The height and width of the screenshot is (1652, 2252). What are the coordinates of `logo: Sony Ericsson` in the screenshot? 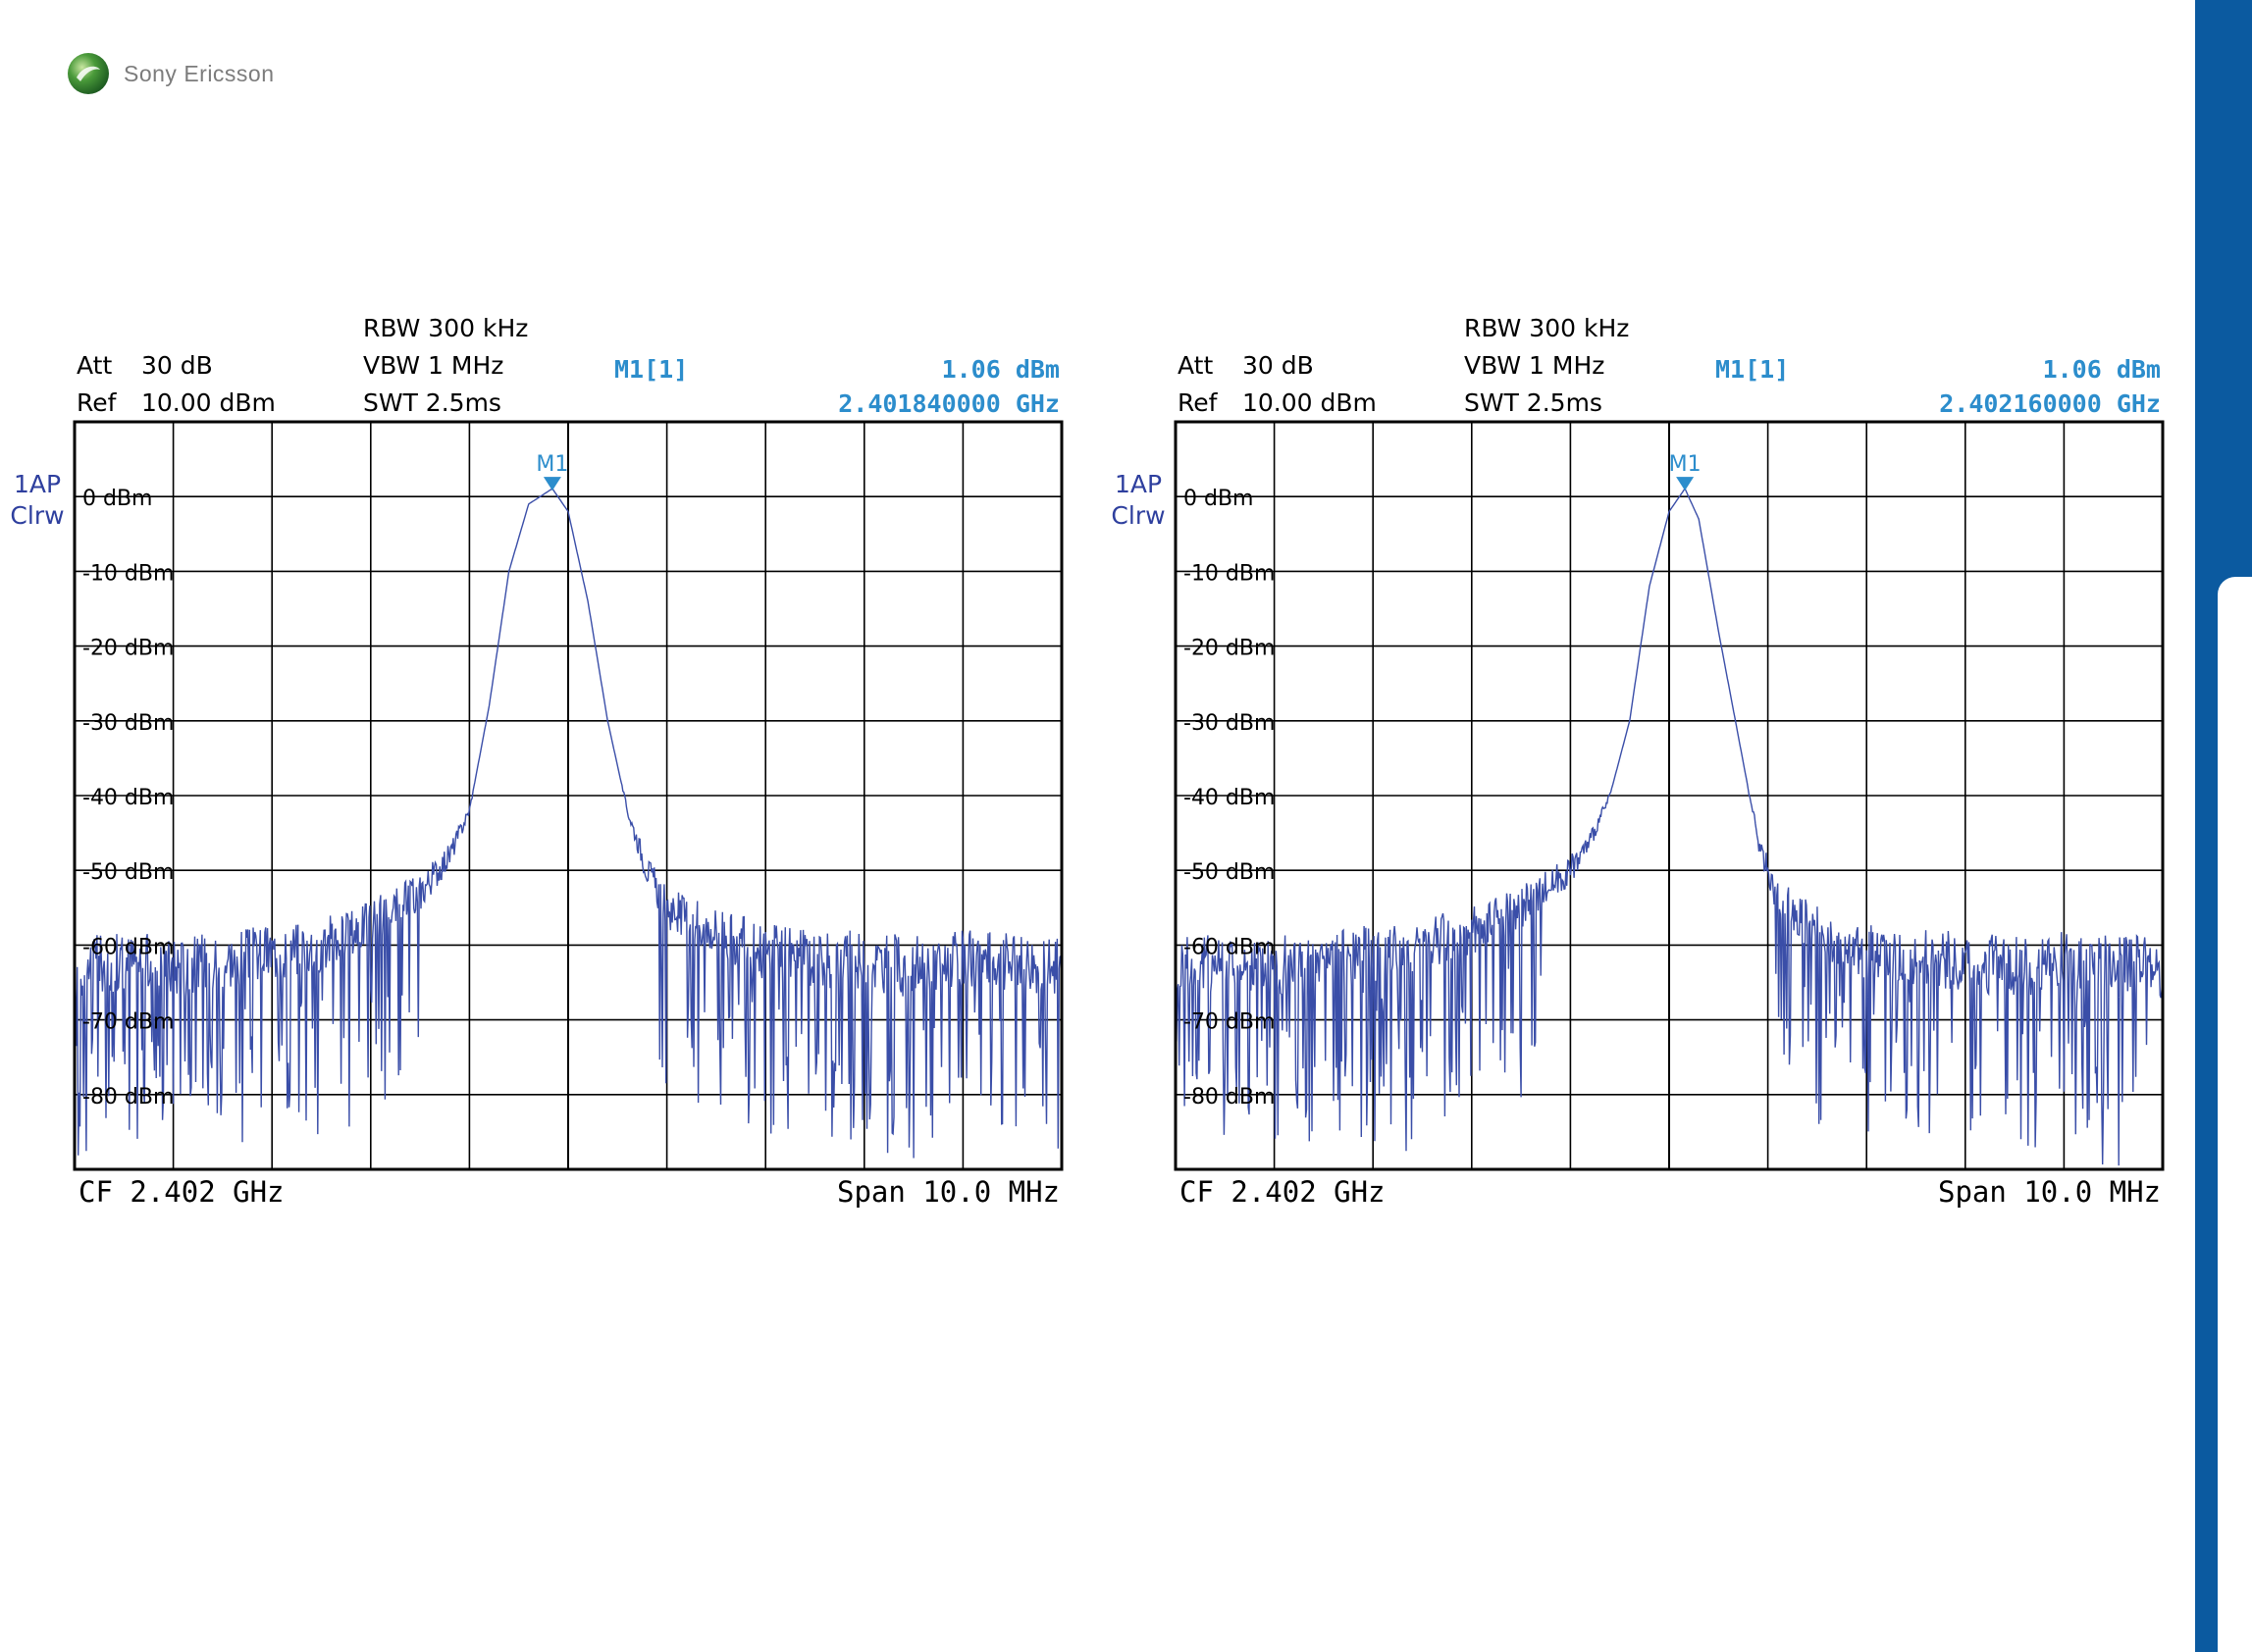 It's located at (171, 73).